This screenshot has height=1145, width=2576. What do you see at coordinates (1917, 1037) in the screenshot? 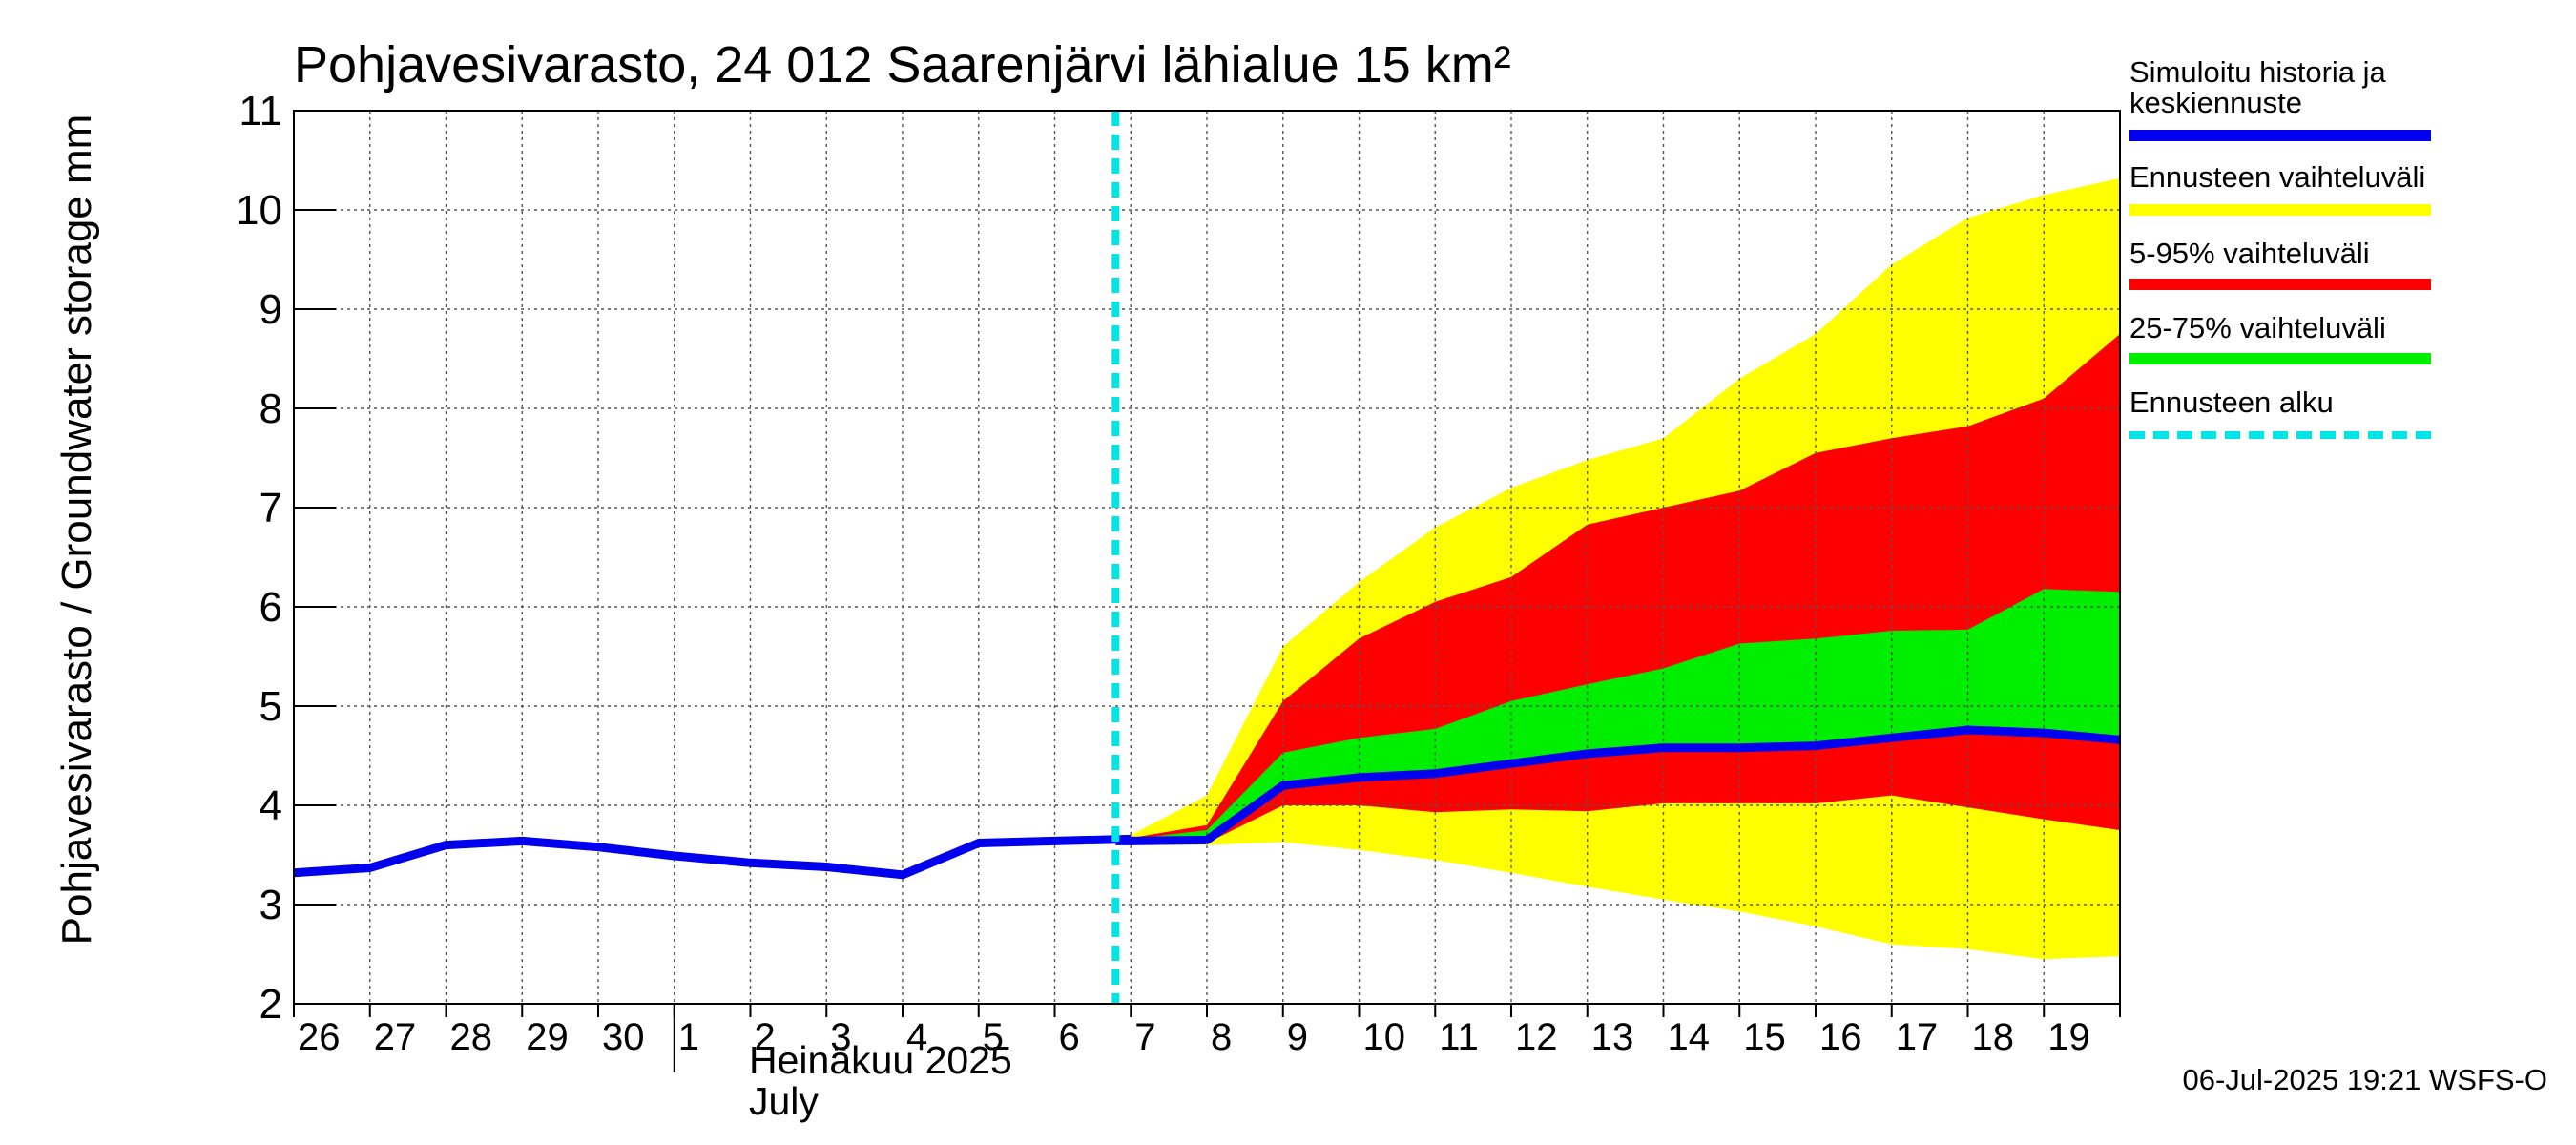
I see `x-tick-label: 17` at bounding box center [1917, 1037].